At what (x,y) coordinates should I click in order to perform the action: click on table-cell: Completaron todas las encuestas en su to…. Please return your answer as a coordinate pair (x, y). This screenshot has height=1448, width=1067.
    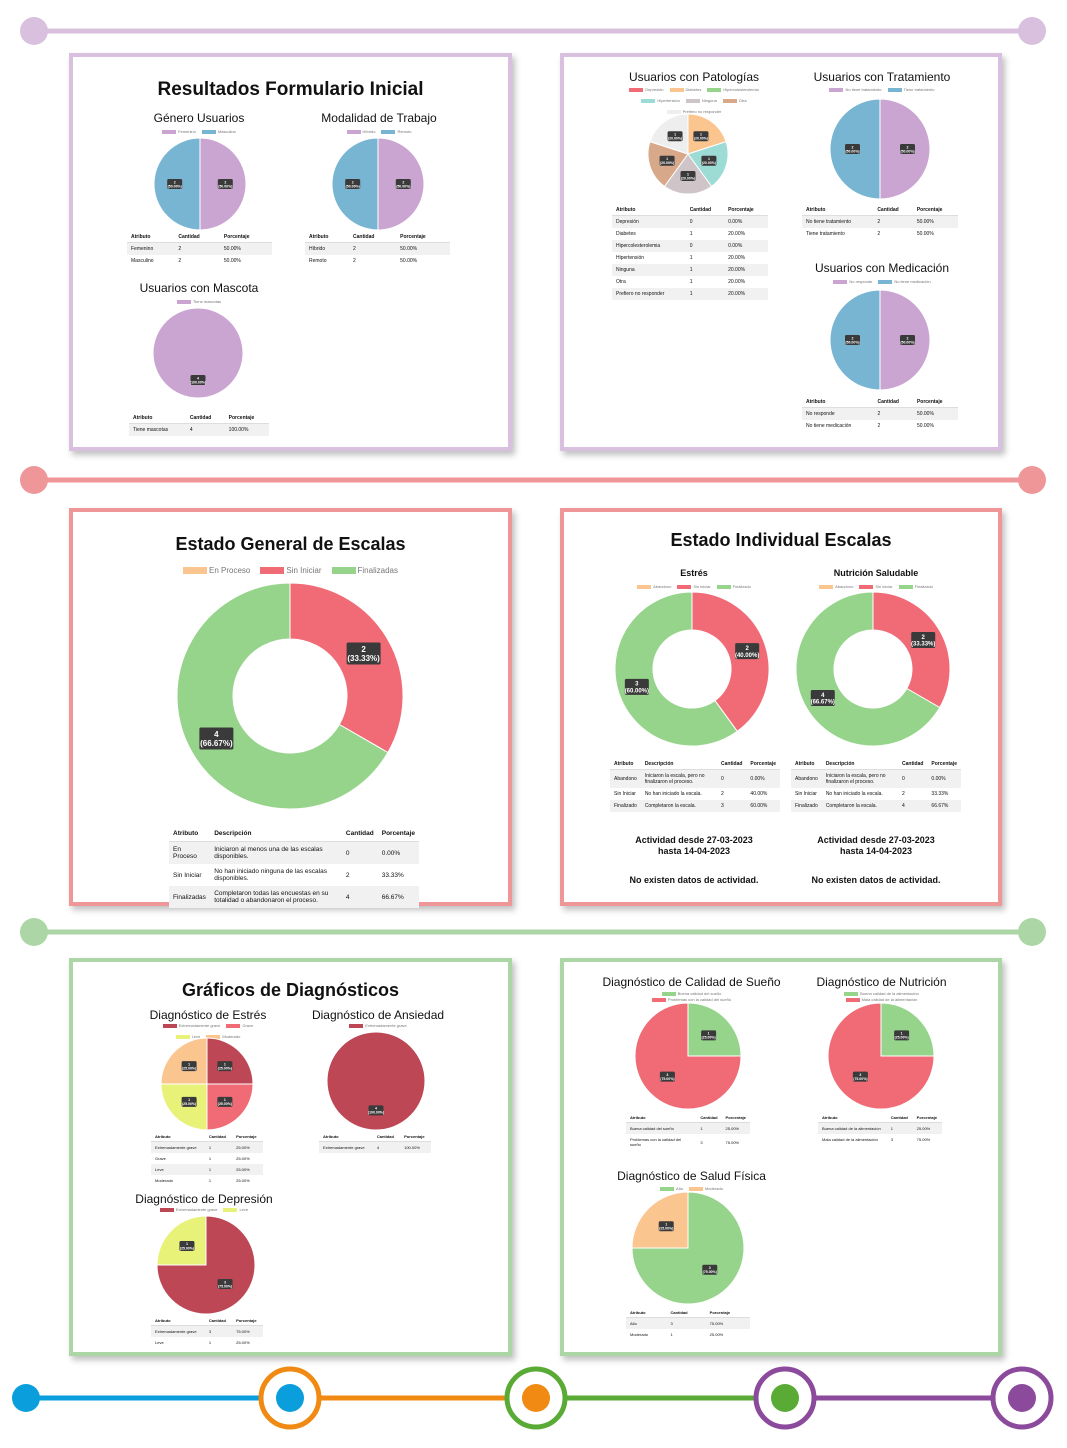
    Looking at the image, I should click on (276, 897).